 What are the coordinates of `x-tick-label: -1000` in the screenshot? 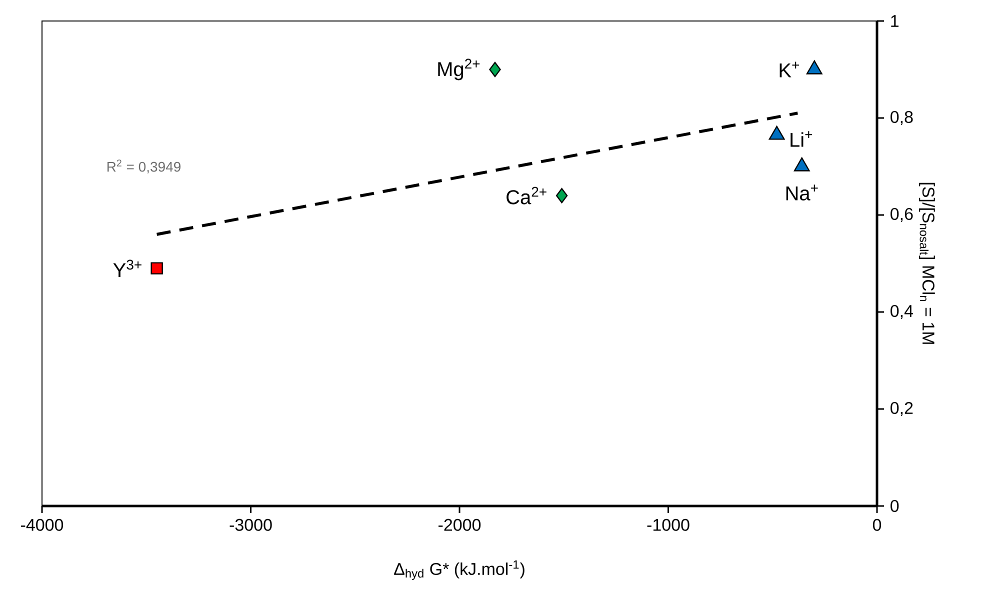 It's located at (668, 524).